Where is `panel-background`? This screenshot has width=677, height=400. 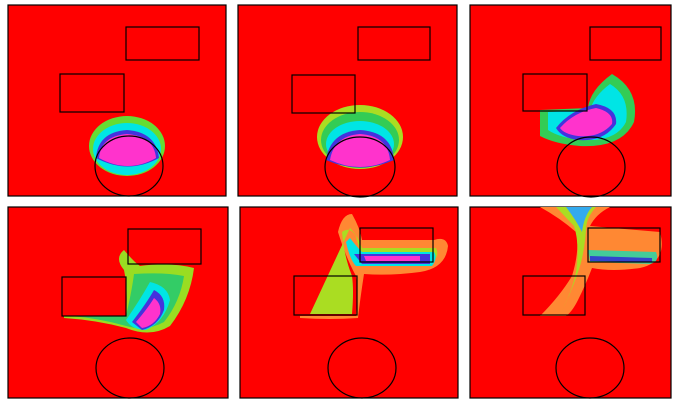
panel-background is located at coordinates (570, 100).